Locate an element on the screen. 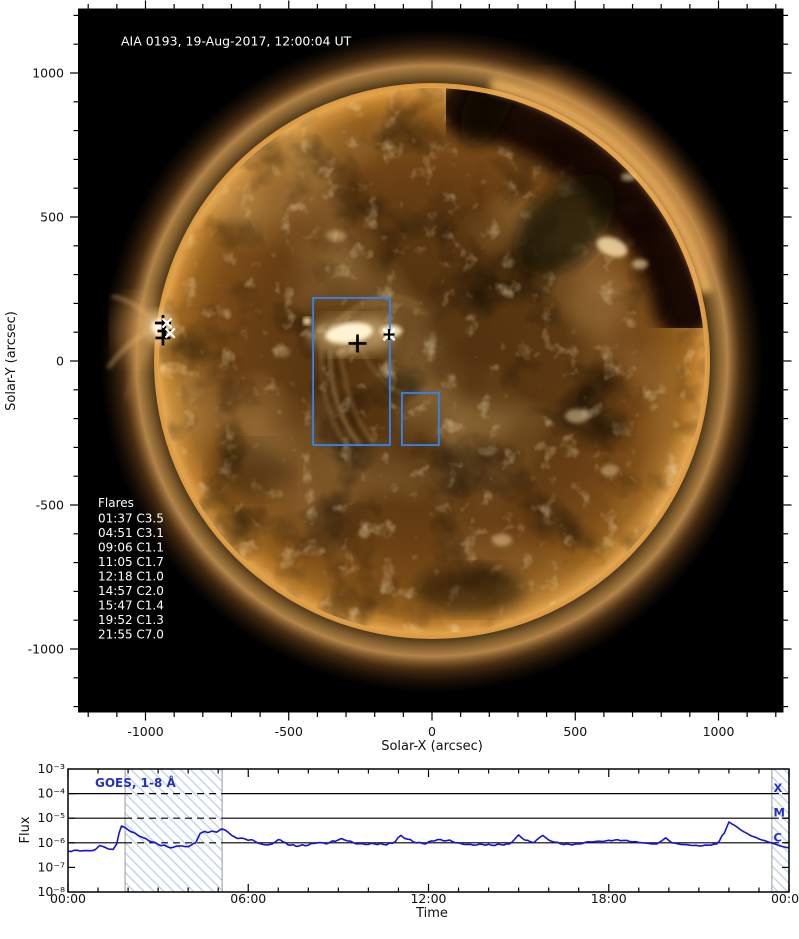 This screenshot has width=799, height=939. flare-region-boxes is located at coordinates (376, 371).